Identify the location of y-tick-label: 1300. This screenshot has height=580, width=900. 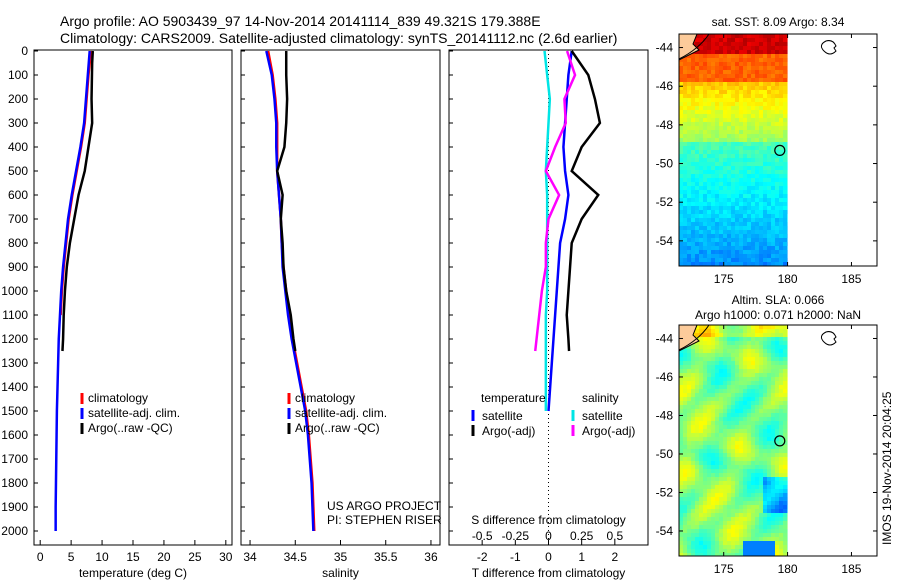
(14, 363).